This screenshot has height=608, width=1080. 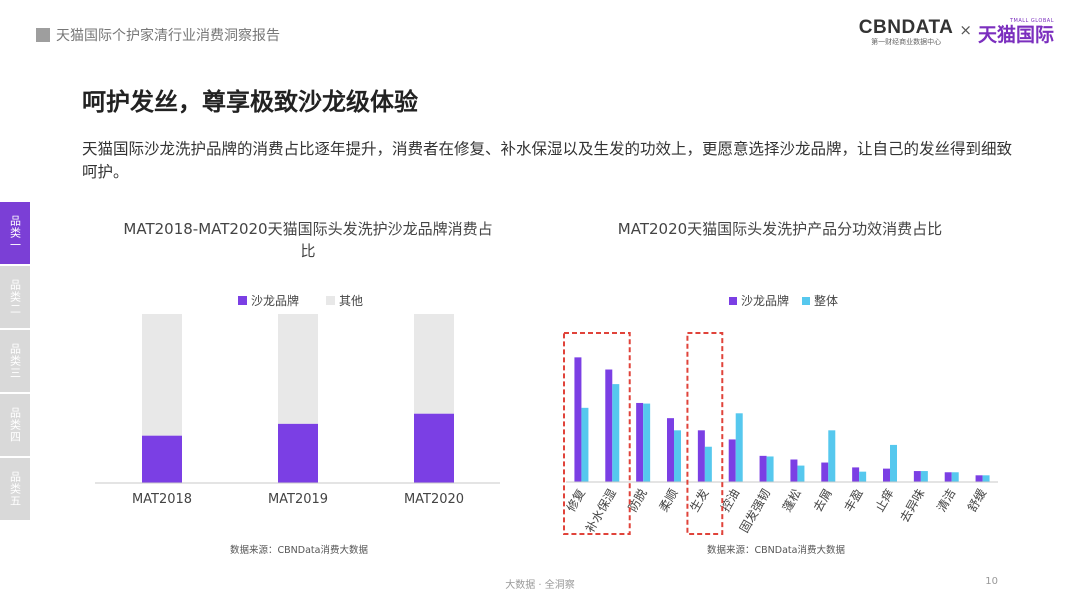 I want to click on sidebar-item-category-3: 品类三, so click(x=15, y=361).